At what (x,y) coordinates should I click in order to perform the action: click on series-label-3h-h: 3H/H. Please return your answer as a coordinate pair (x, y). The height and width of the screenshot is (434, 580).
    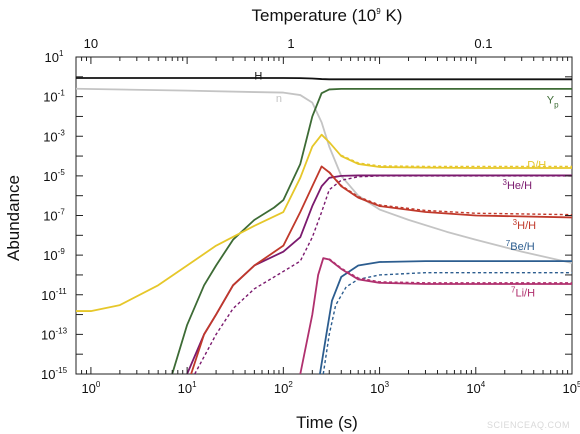
    Looking at the image, I should click on (524, 225).